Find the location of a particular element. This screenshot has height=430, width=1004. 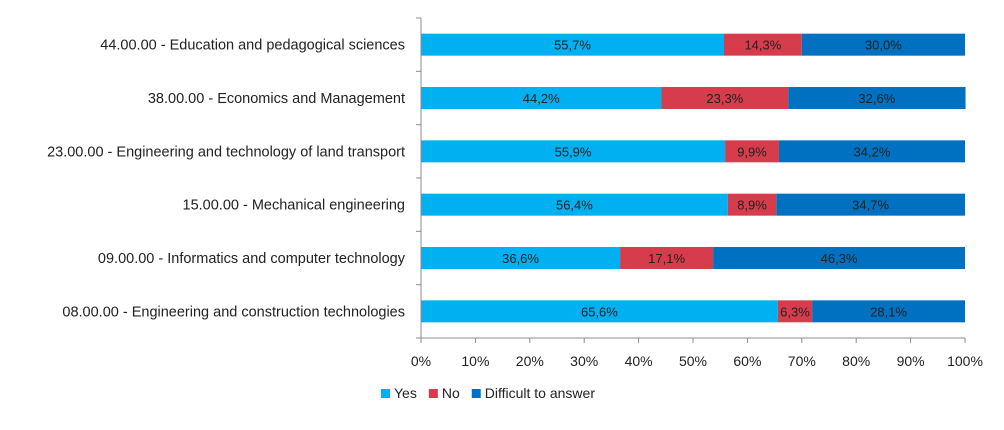

category-label: 38.00.00 - Economics and Management is located at coordinates (276, 99).